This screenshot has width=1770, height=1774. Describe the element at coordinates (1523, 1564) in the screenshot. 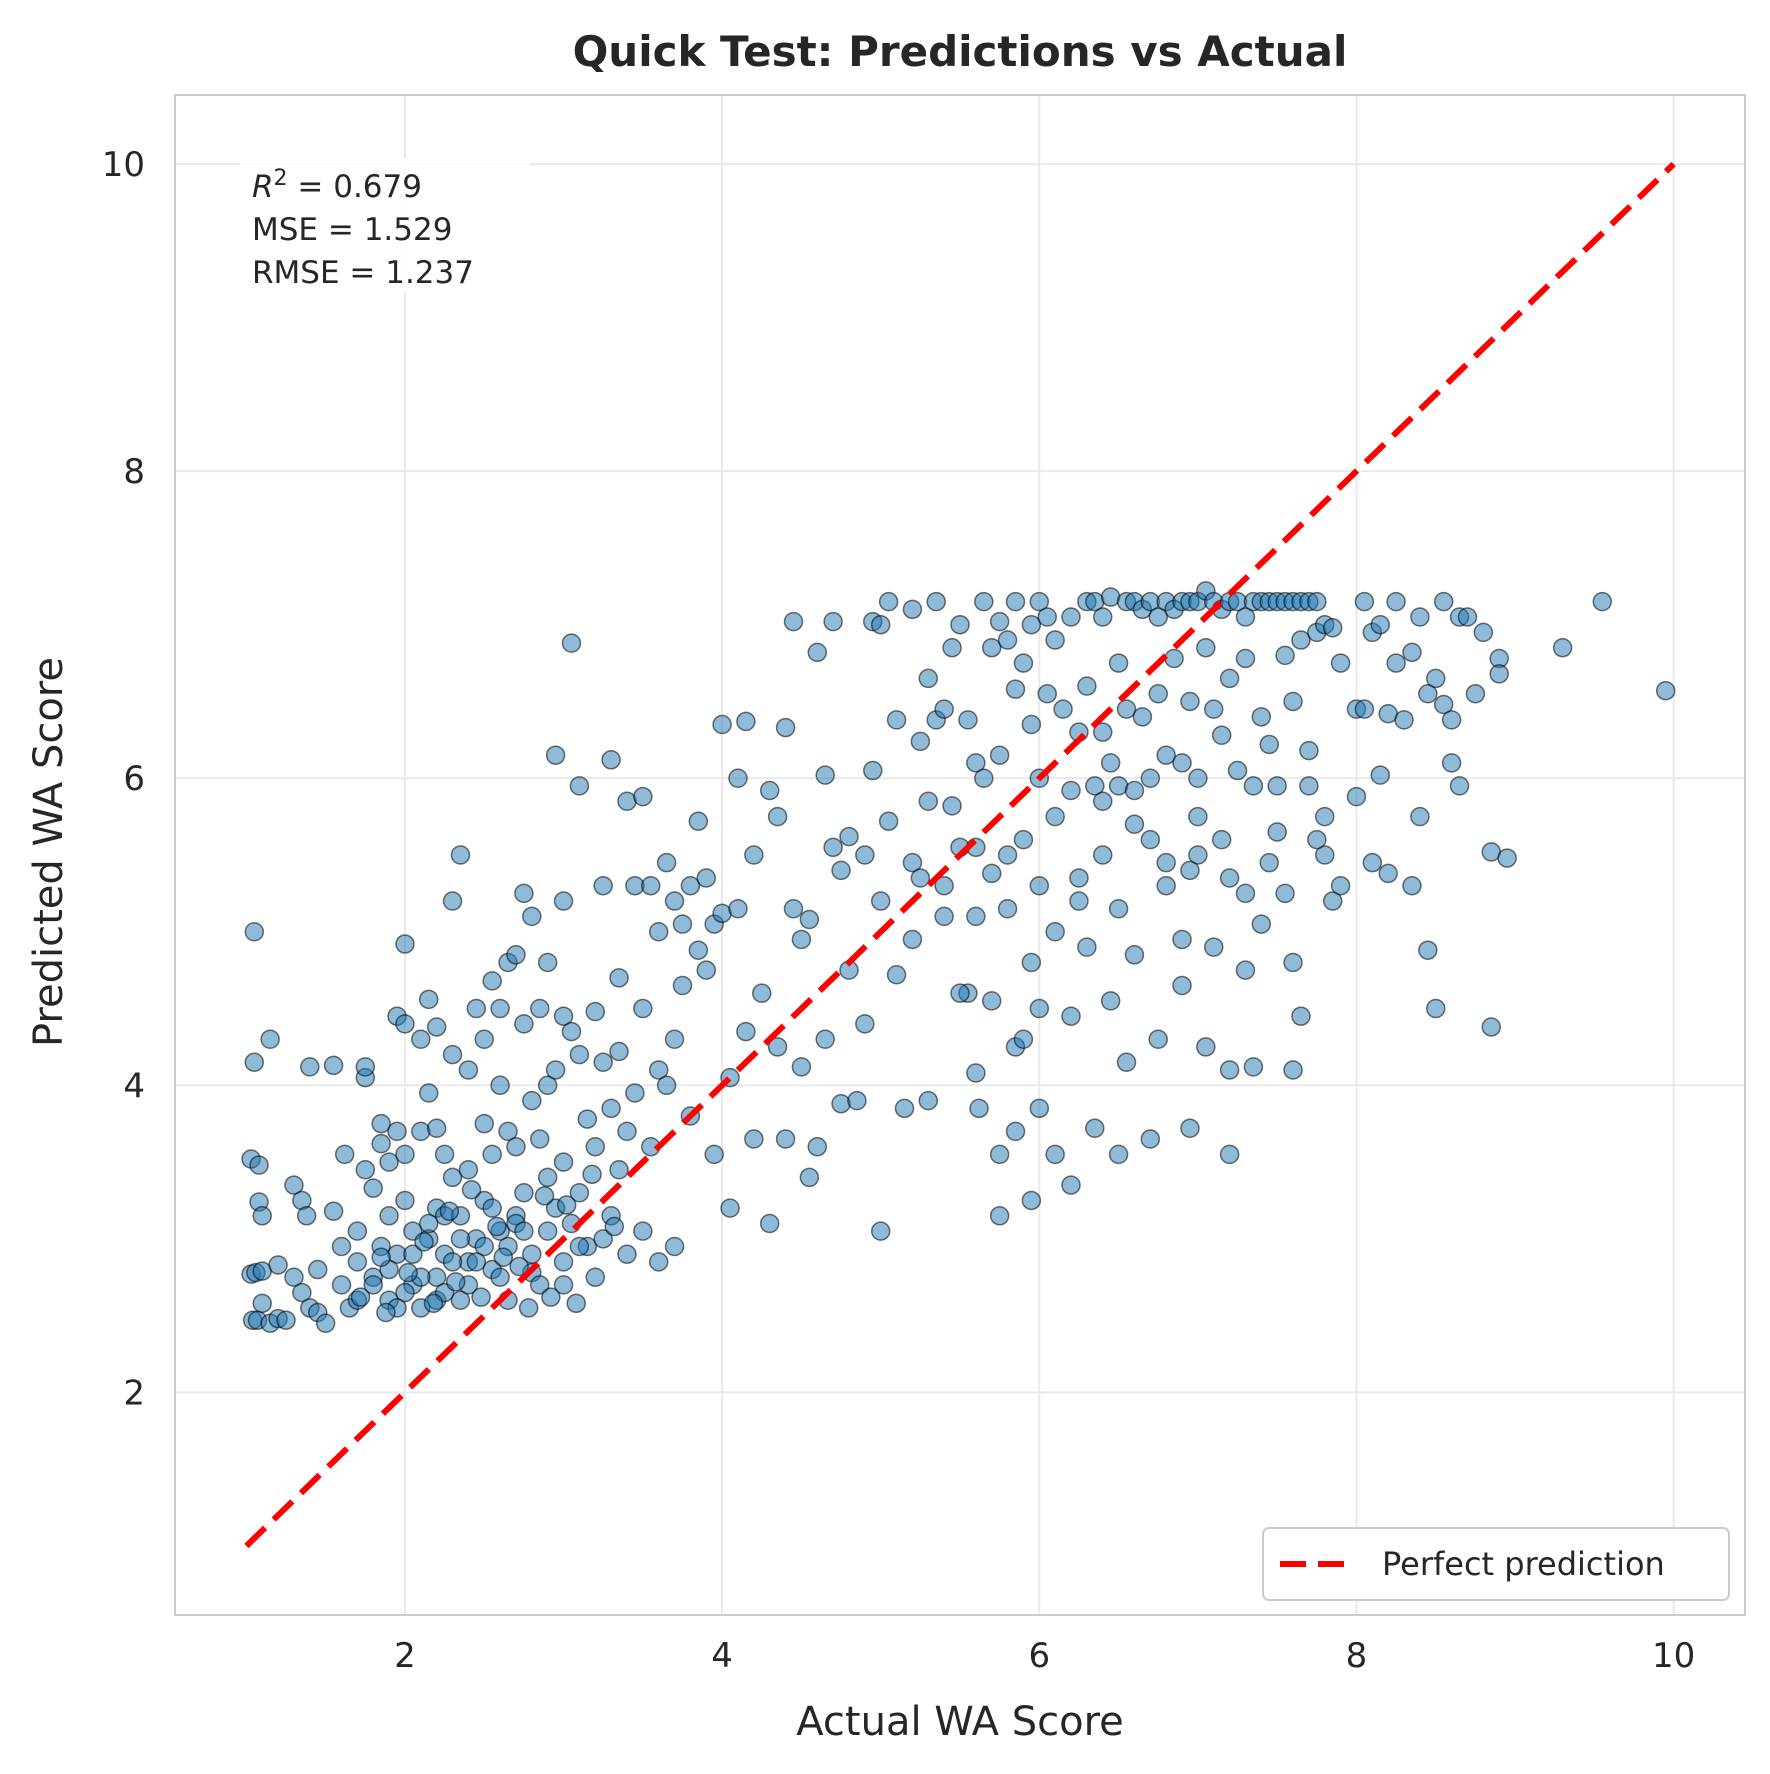

I see `legend-label: Perfect prediction` at that location.